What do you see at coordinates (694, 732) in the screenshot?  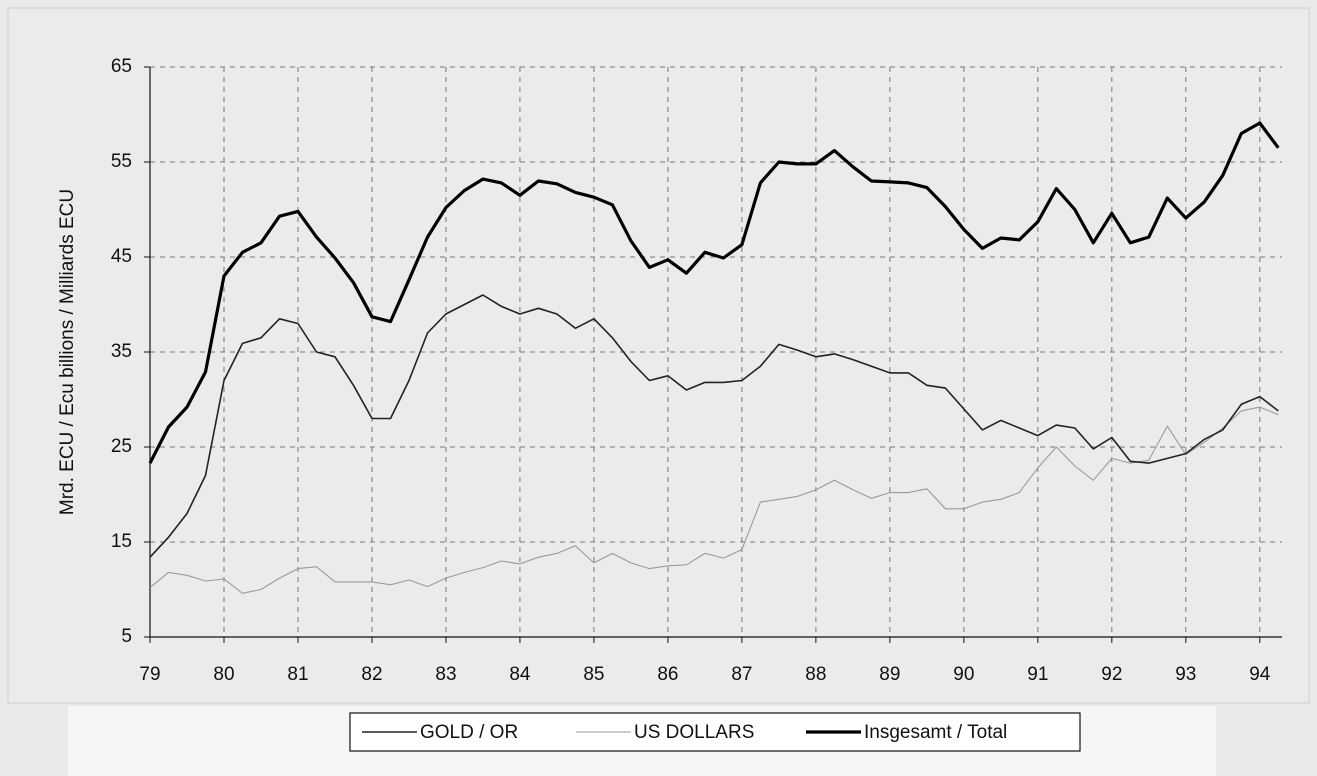 I see `legend-label: US DOLLARS` at bounding box center [694, 732].